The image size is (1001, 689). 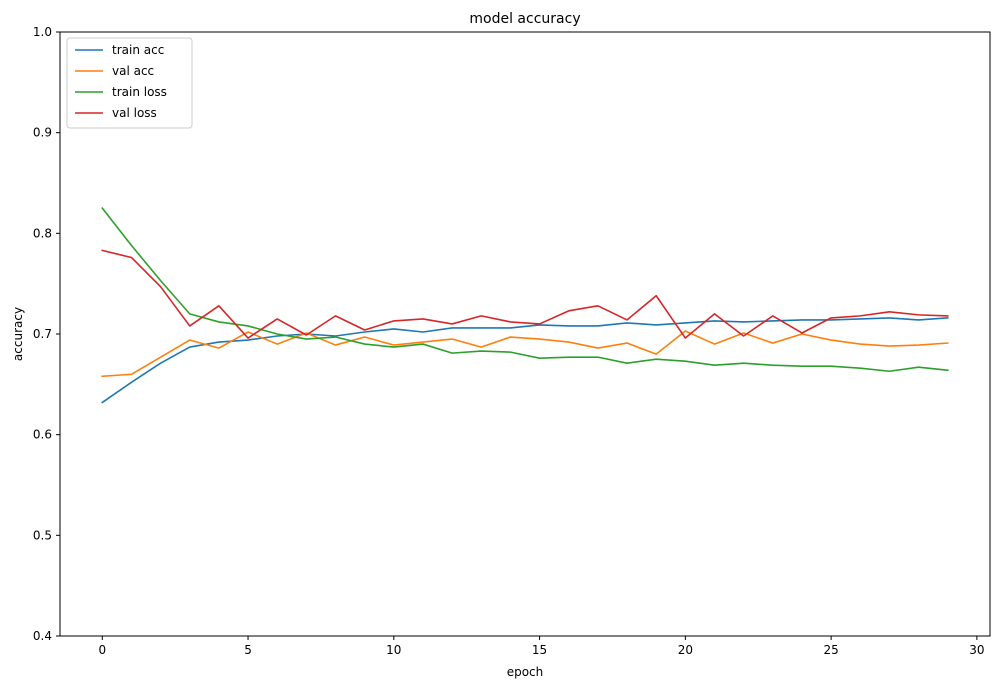 What do you see at coordinates (134, 113) in the screenshot?
I see `legend-entry-label: val loss` at bounding box center [134, 113].